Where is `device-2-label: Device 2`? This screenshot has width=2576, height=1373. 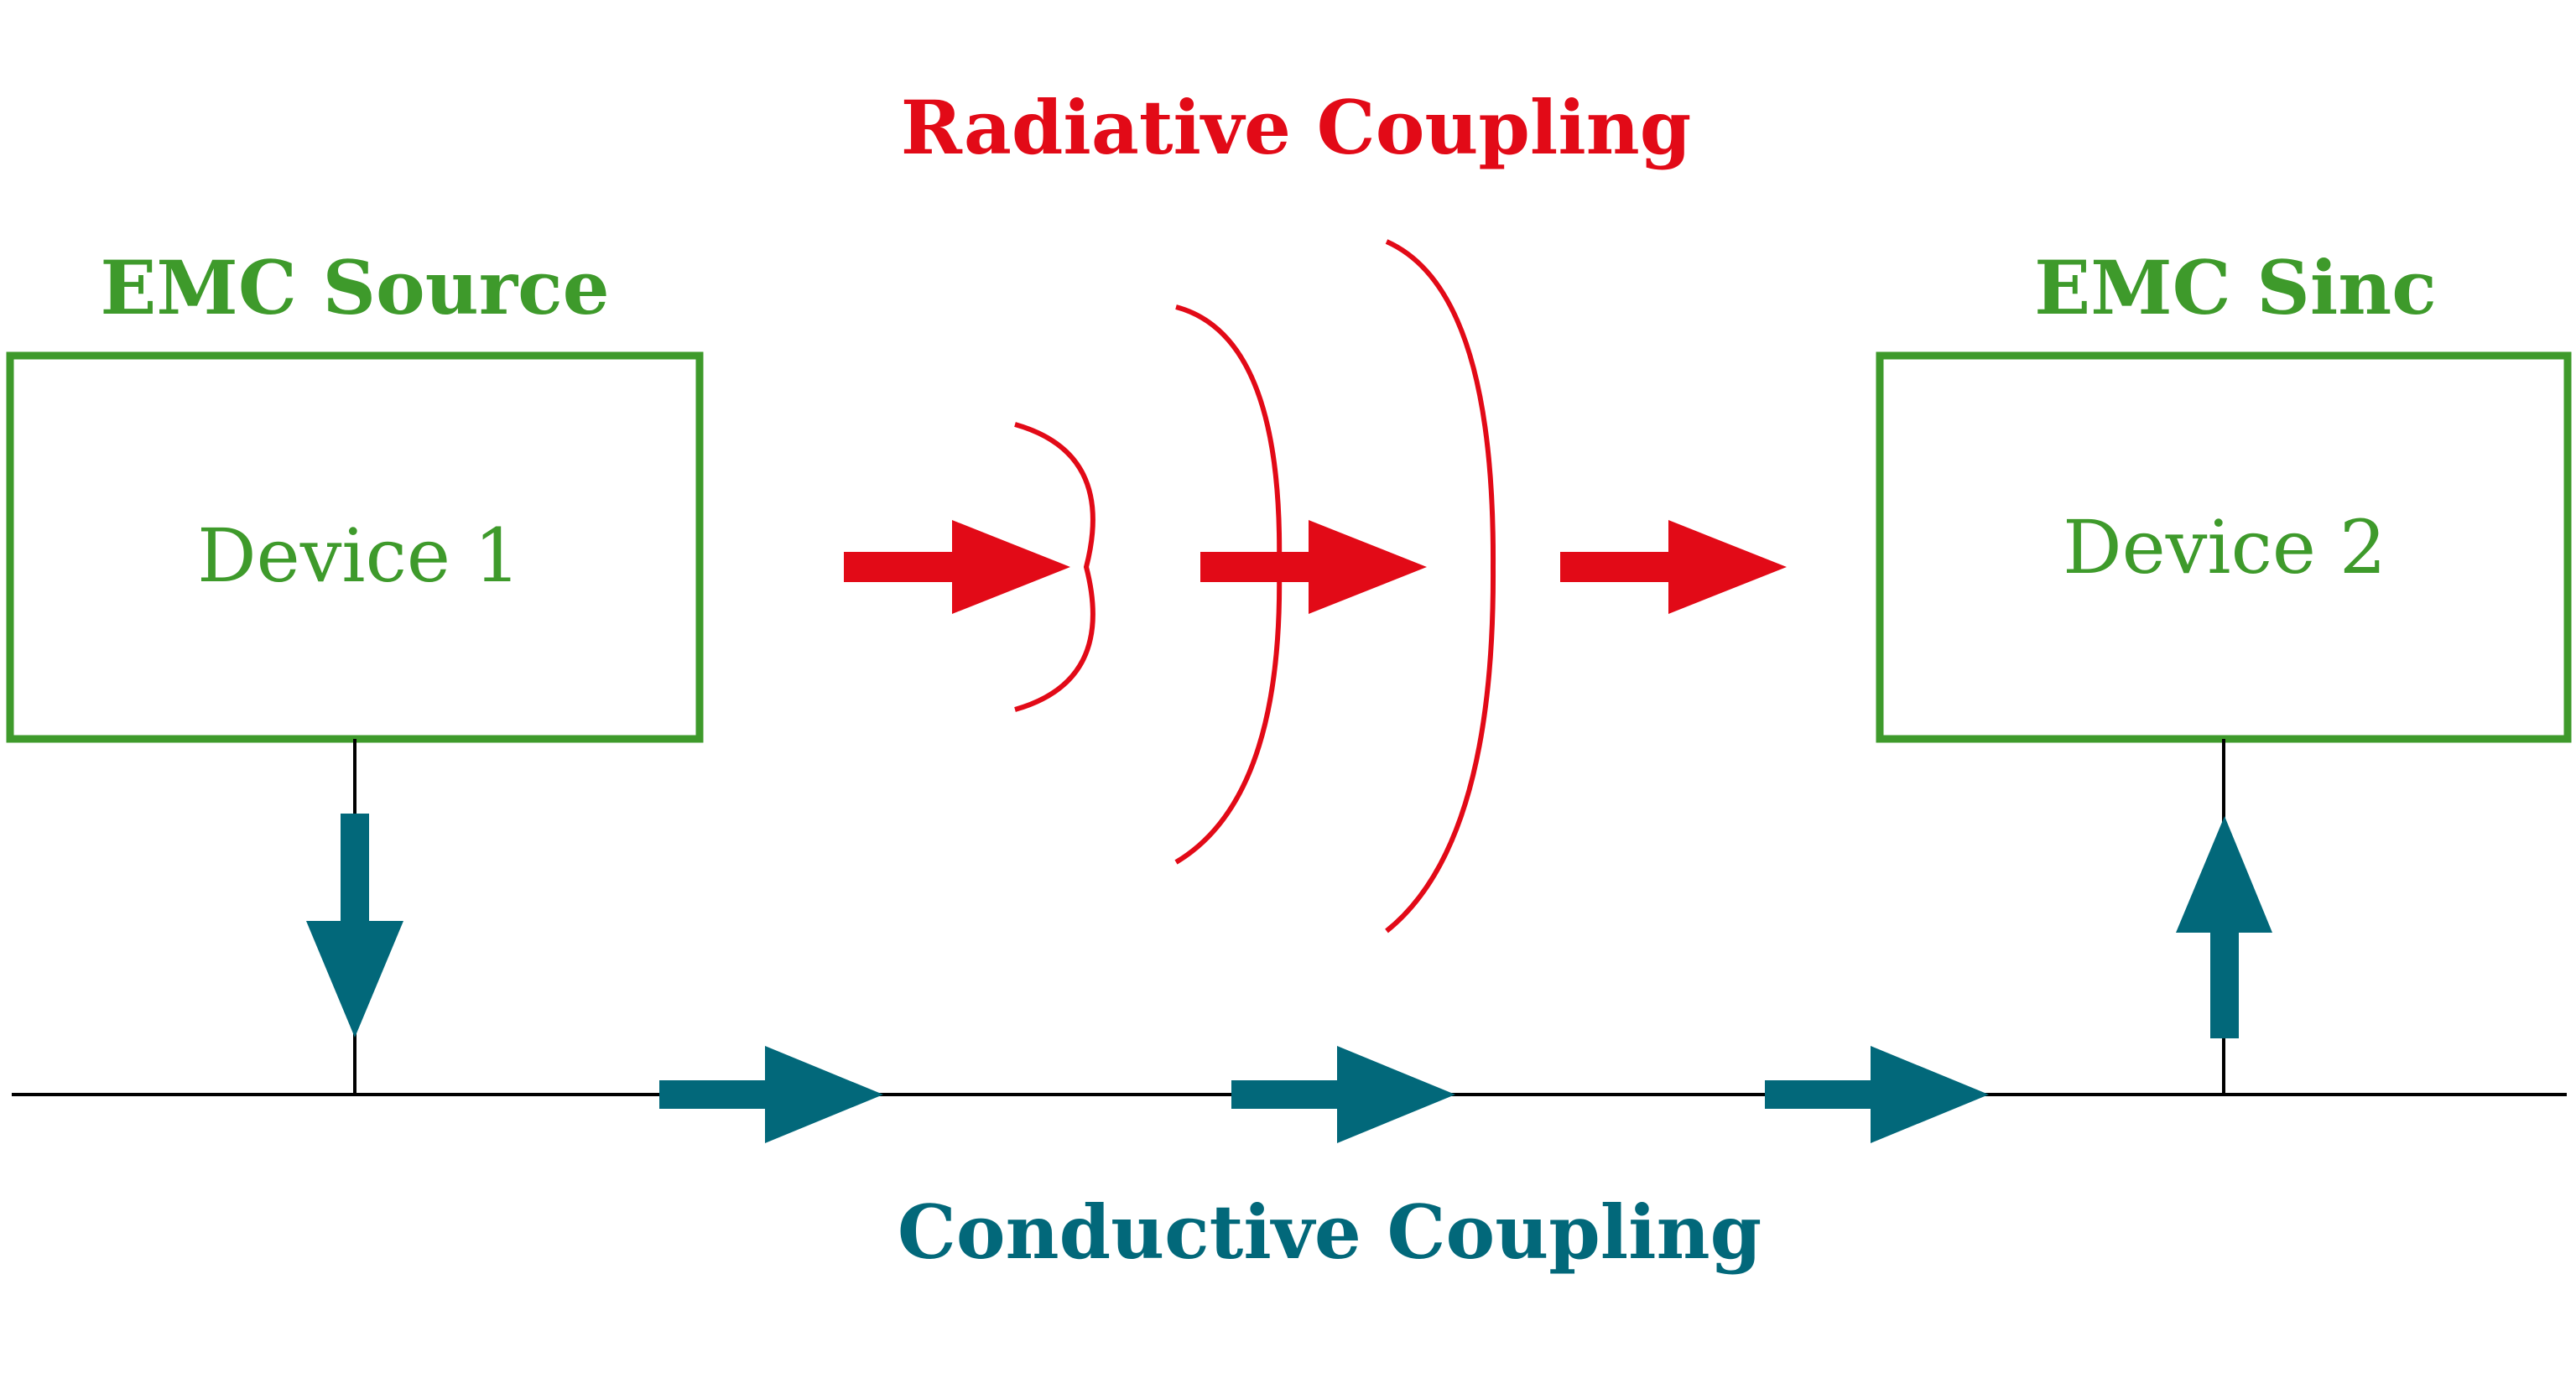 device-2-label: Device 2 is located at coordinates (2224, 547).